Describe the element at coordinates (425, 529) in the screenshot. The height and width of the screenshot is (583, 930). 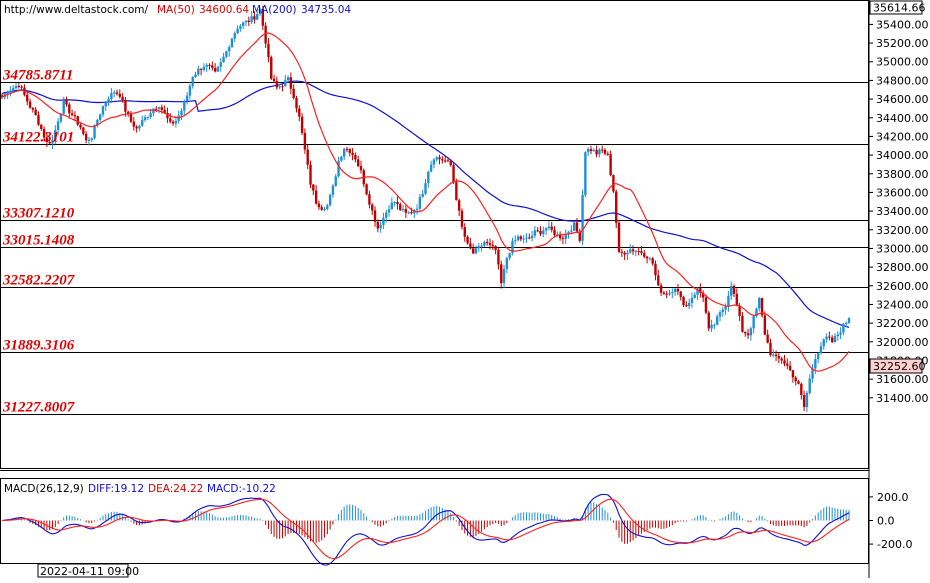
I see `macd-dea-line` at that location.